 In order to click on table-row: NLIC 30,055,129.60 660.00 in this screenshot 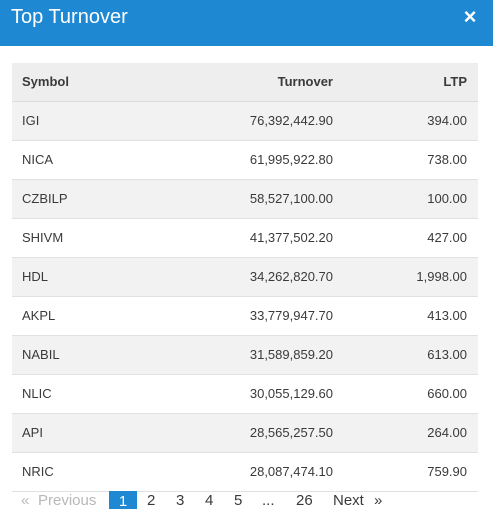, I will do `click(245, 394)`.